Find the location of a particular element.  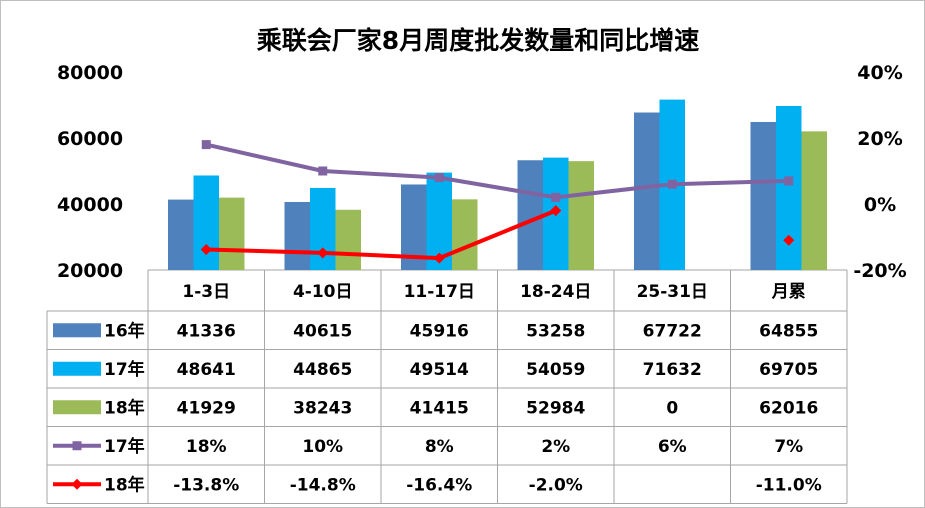

data-label: 38243 is located at coordinates (322, 408).